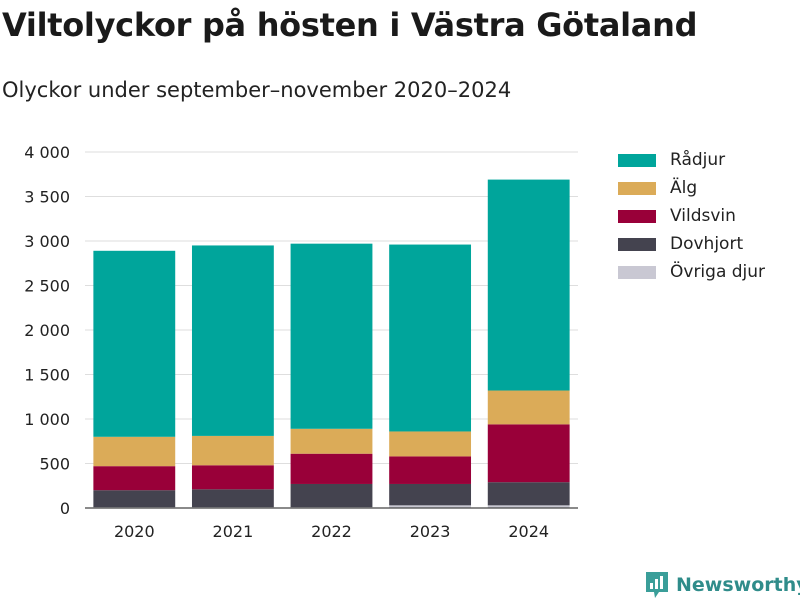 The image size is (800, 600). Describe the element at coordinates (47, 330) in the screenshot. I see `y-tick-label: 2 000` at that location.